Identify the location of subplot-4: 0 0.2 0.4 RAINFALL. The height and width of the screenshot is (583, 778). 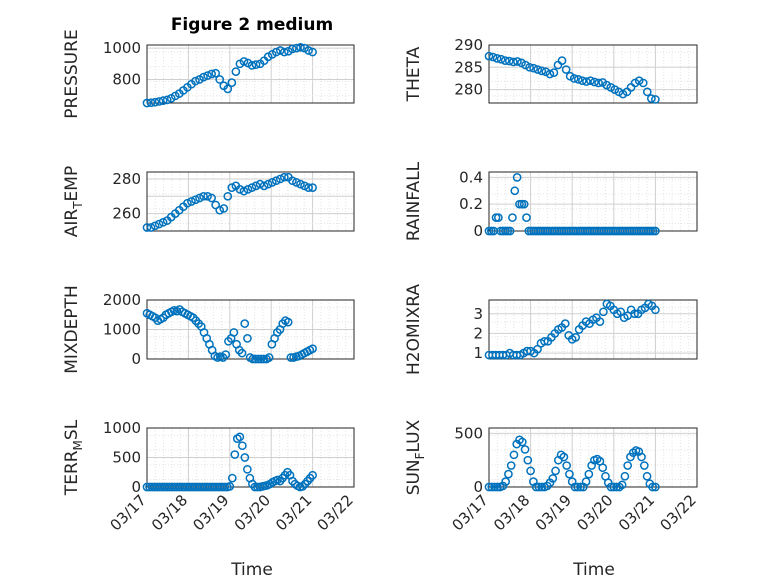
(551, 201).